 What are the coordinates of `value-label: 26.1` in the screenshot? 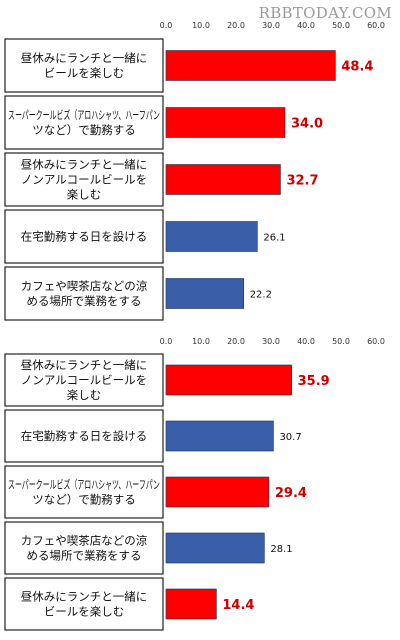 It's located at (274, 238).